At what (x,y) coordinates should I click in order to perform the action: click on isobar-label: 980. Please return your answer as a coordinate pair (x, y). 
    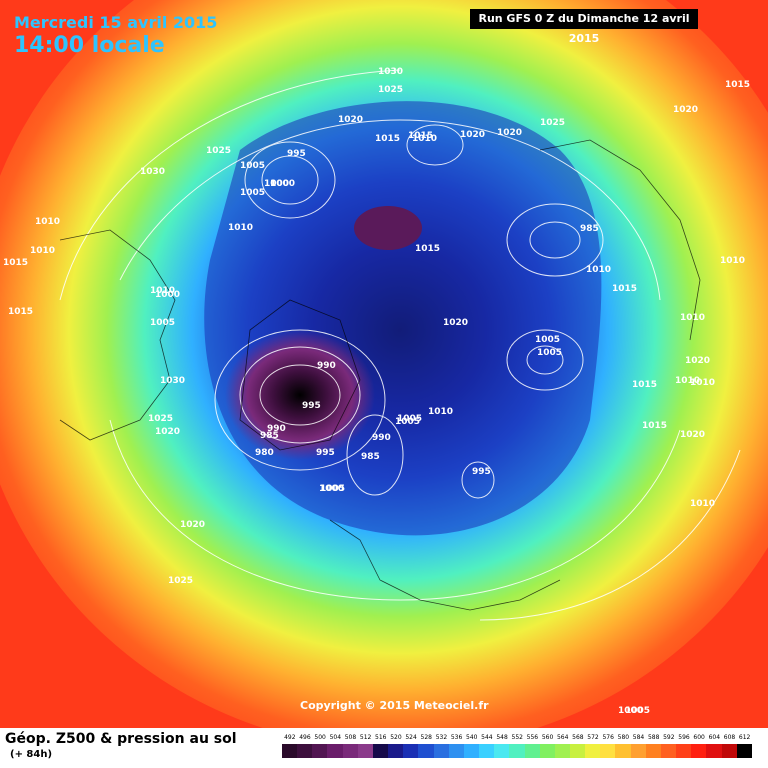
    Looking at the image, I should click on (264, 453).